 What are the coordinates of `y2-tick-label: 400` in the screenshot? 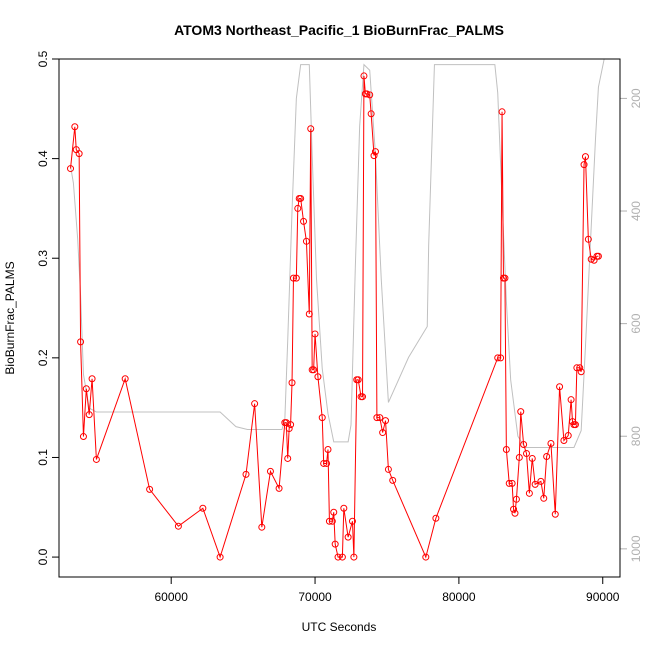 It's located at (636, 211).